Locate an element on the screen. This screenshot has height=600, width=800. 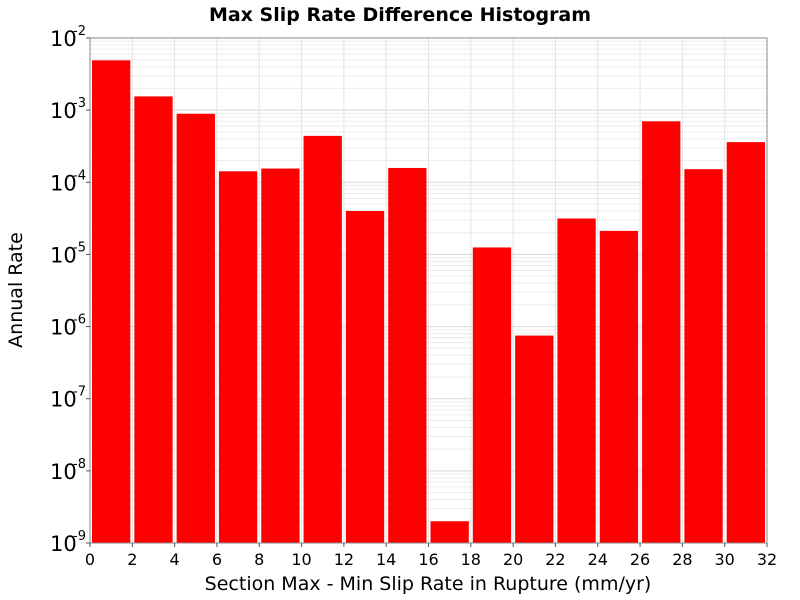
x-tick-label: 0 is located at coordinates (90, 559).